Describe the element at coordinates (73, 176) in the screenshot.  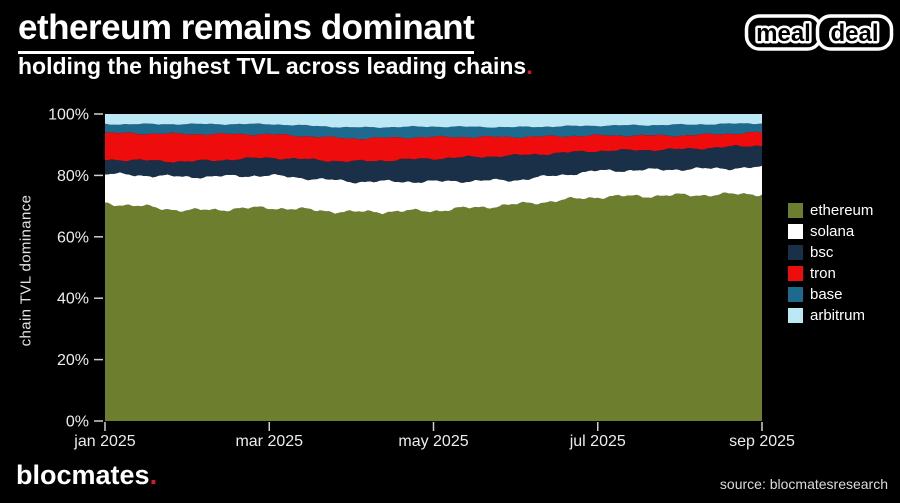
I see `y-tick-label: 80%` at that location.